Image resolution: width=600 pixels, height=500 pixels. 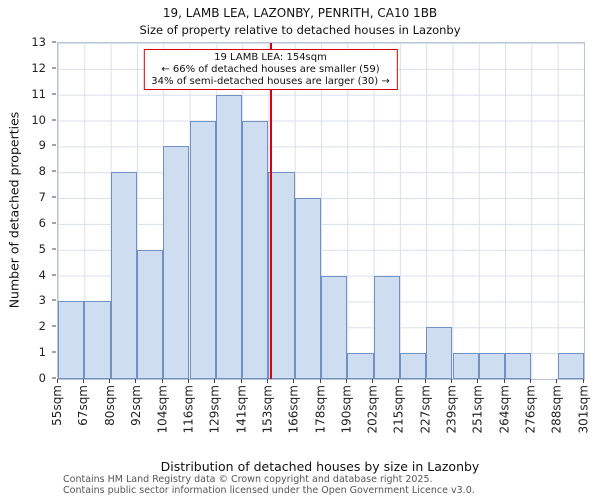 What do you see at coordinates (425, 409) in the screenshot?
I see `x-tick-label: 227sqm` at bounding box center [425, 409].